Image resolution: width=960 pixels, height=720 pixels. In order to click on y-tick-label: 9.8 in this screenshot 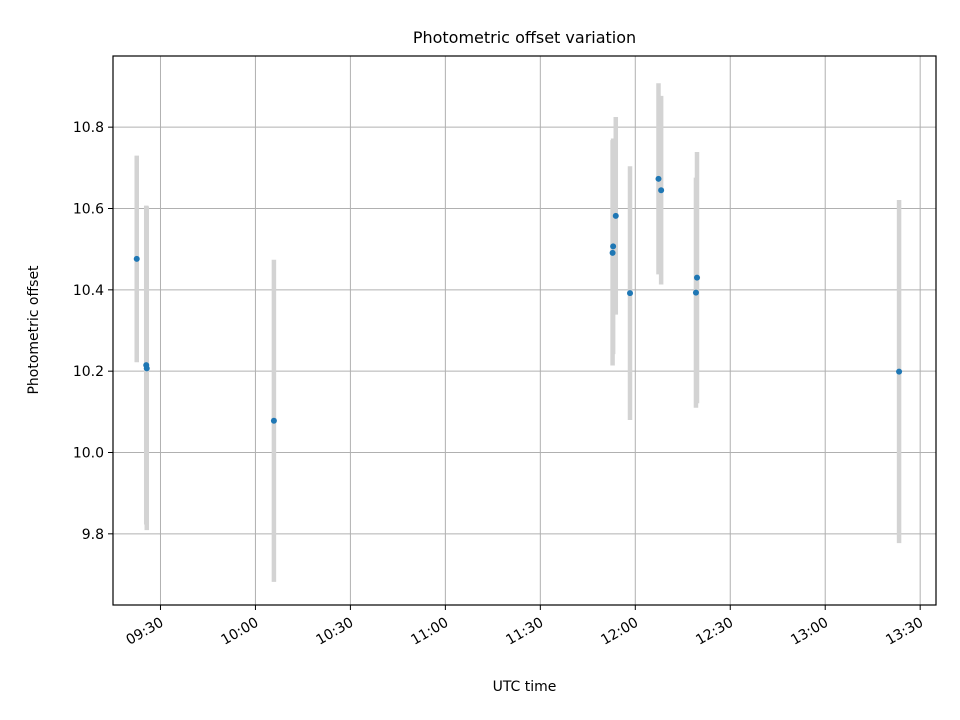, I will do `click(93, 535)`.